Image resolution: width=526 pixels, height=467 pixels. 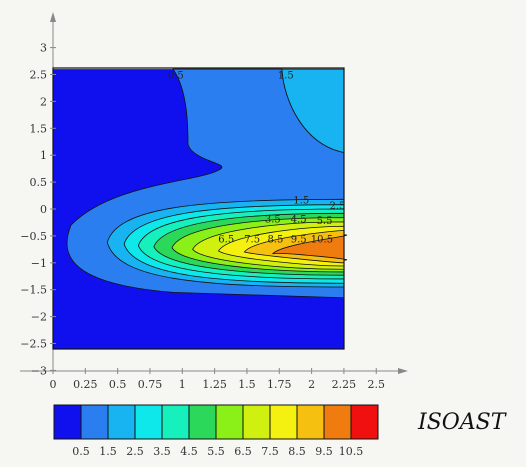 What do you see at coordinates (270, 451) in the screenshot?
I see `legend-label: 7.5` at bounding box center [270, 451].